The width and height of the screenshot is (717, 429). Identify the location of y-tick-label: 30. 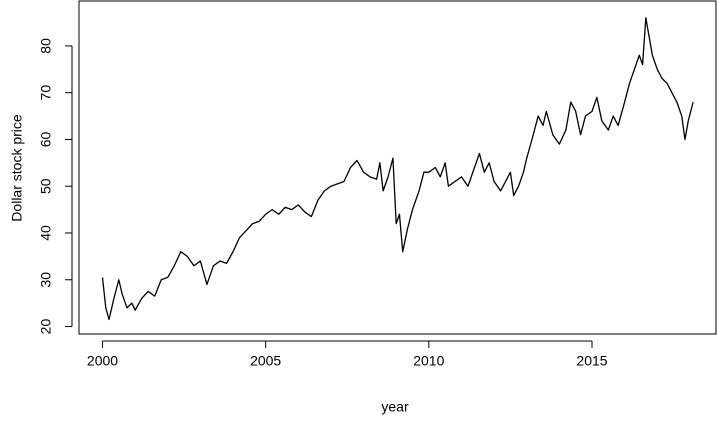
(46, 280).